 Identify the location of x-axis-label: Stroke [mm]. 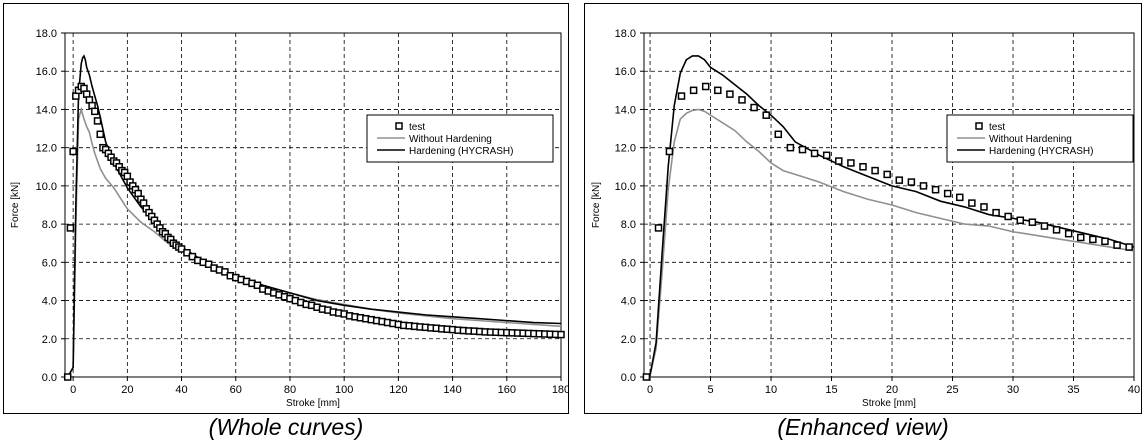
(889, 403).